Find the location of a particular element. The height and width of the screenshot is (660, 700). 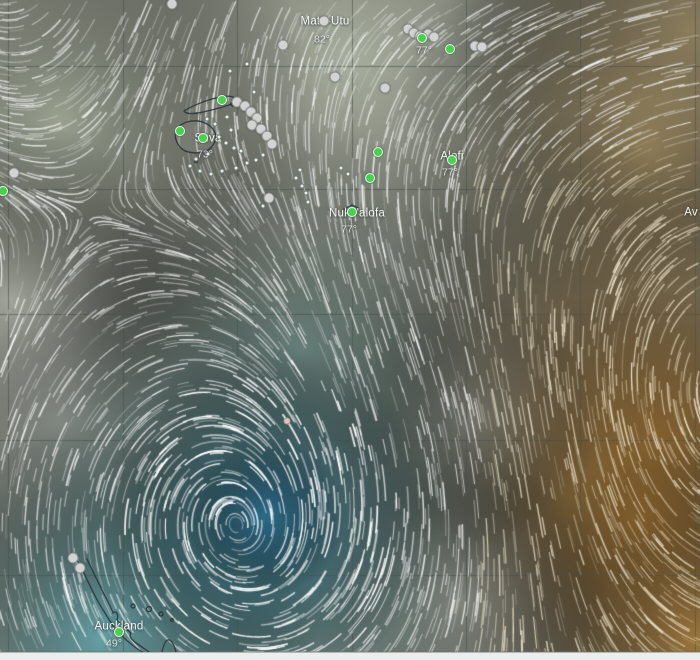

temperature-value: 73° is located at coordinates (205, 154).